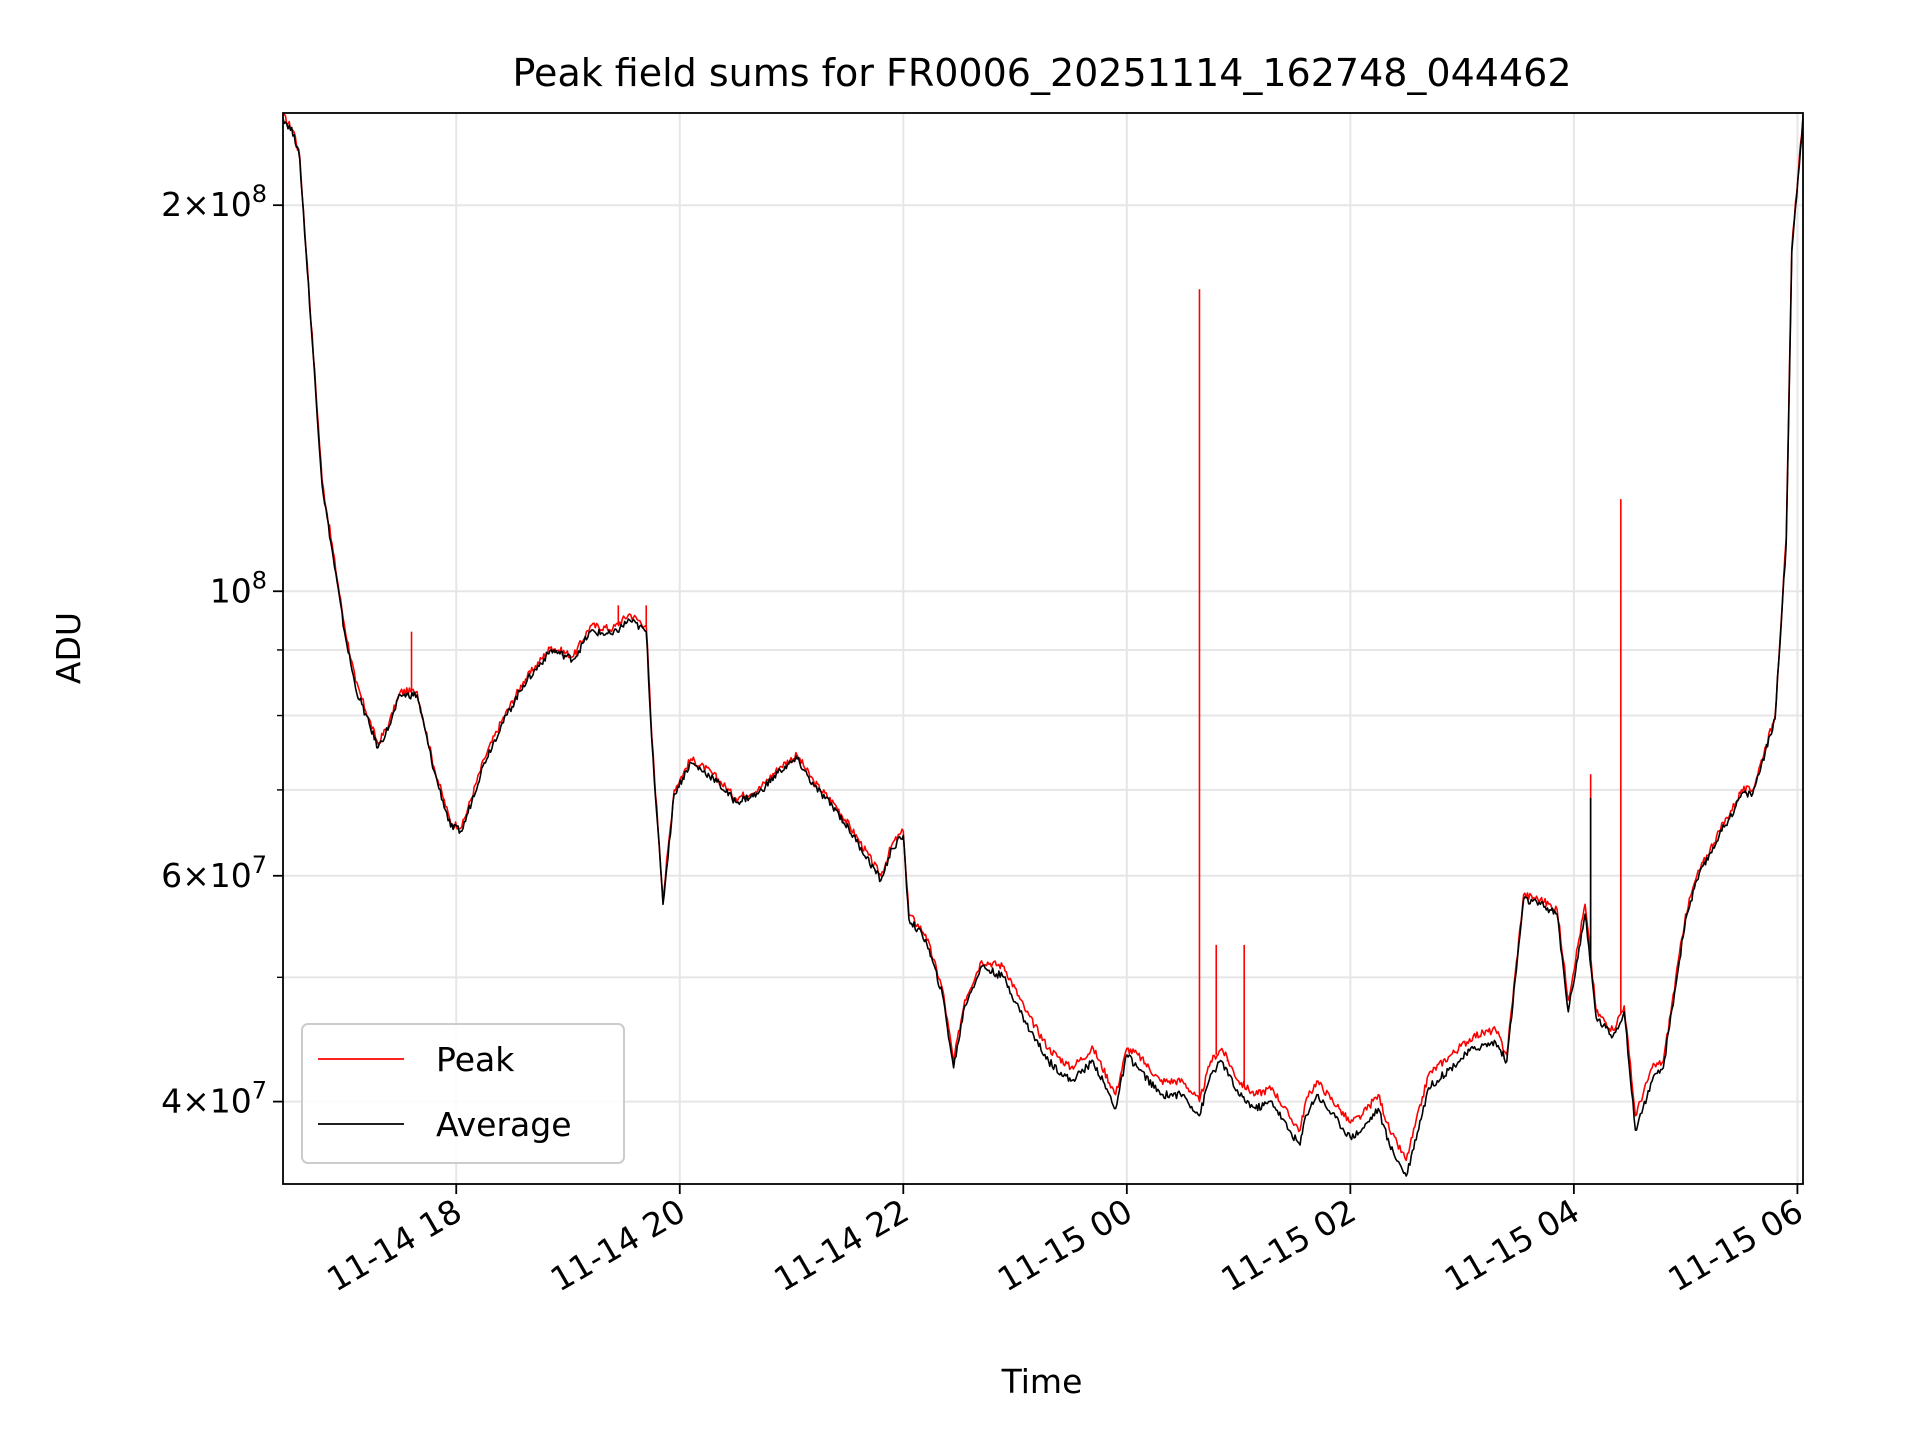 Image resolution: width=1920 pixels, height=1440 pixels. I want to click on y-tick-label: 4×10⁷, so click(214, 1099).